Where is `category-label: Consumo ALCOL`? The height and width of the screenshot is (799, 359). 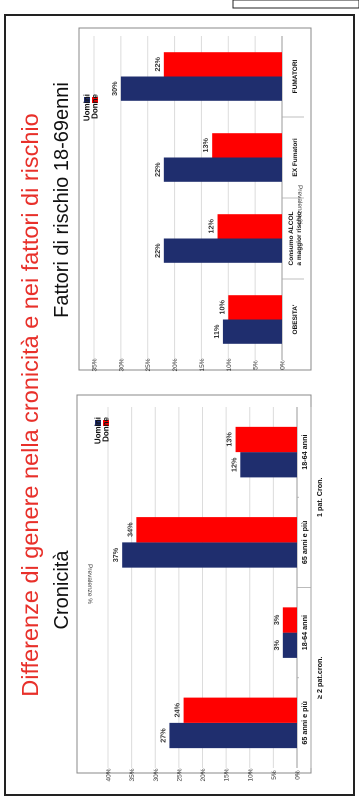
category-label: Consumo ALCOL is located at coordinates (291, 239).